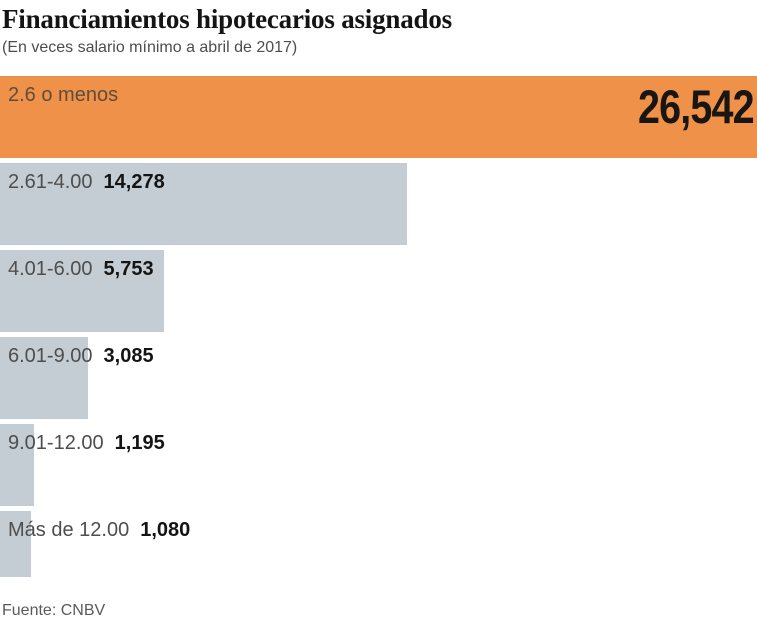 The height and width of the screenshot is (620, 757). Describe the element at coordinates (378, 544) in the screenshot. I see `bar-row: Más de 12.00 1,080` at that location.